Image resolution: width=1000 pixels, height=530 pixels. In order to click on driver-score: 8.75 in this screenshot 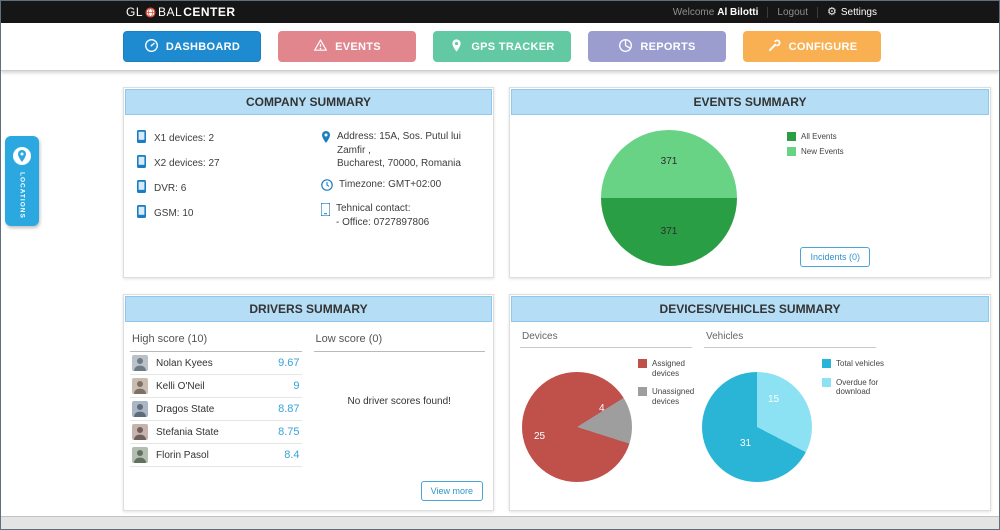, I will do `click(289, 432)`.